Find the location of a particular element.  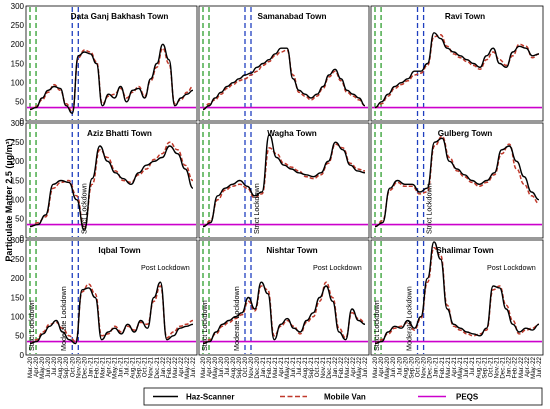

panel-title: Iqbal Town is located at coordinates (119, 250).